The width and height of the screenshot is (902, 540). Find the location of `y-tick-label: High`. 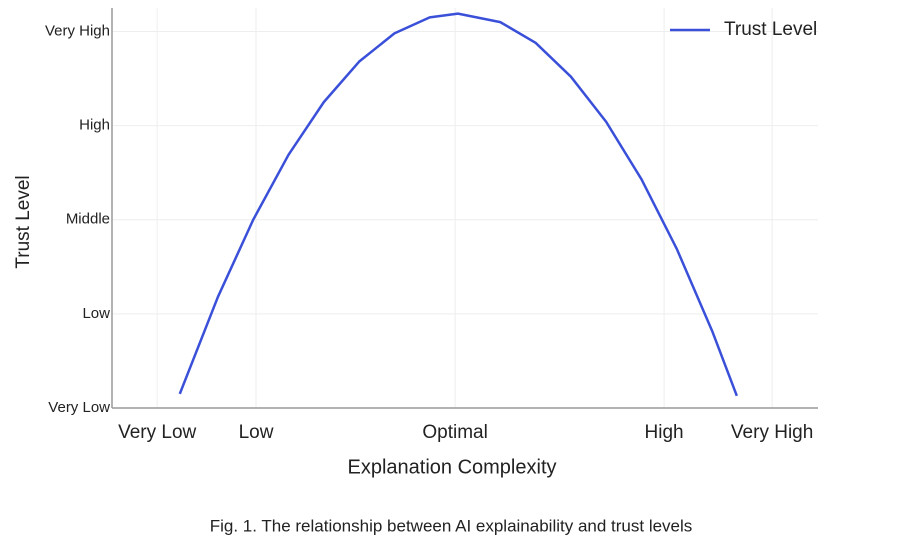

y-tick-label: High is located at coordinates (94, 125).